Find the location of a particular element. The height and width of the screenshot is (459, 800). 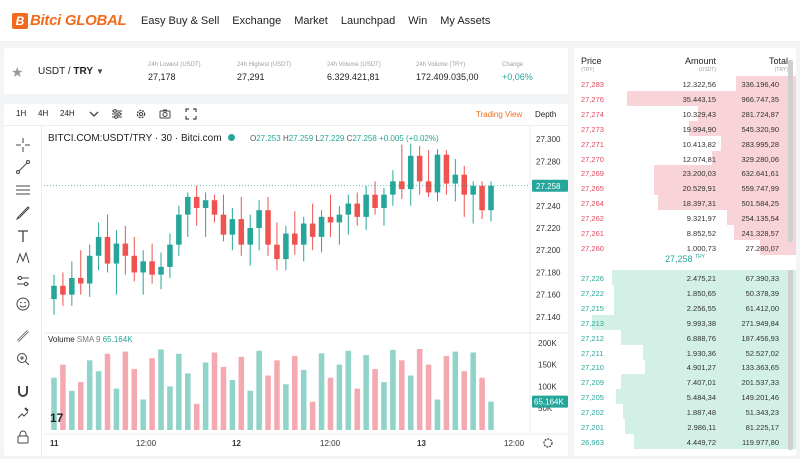

chevron-down-icon is located at coordinates (94, 114).